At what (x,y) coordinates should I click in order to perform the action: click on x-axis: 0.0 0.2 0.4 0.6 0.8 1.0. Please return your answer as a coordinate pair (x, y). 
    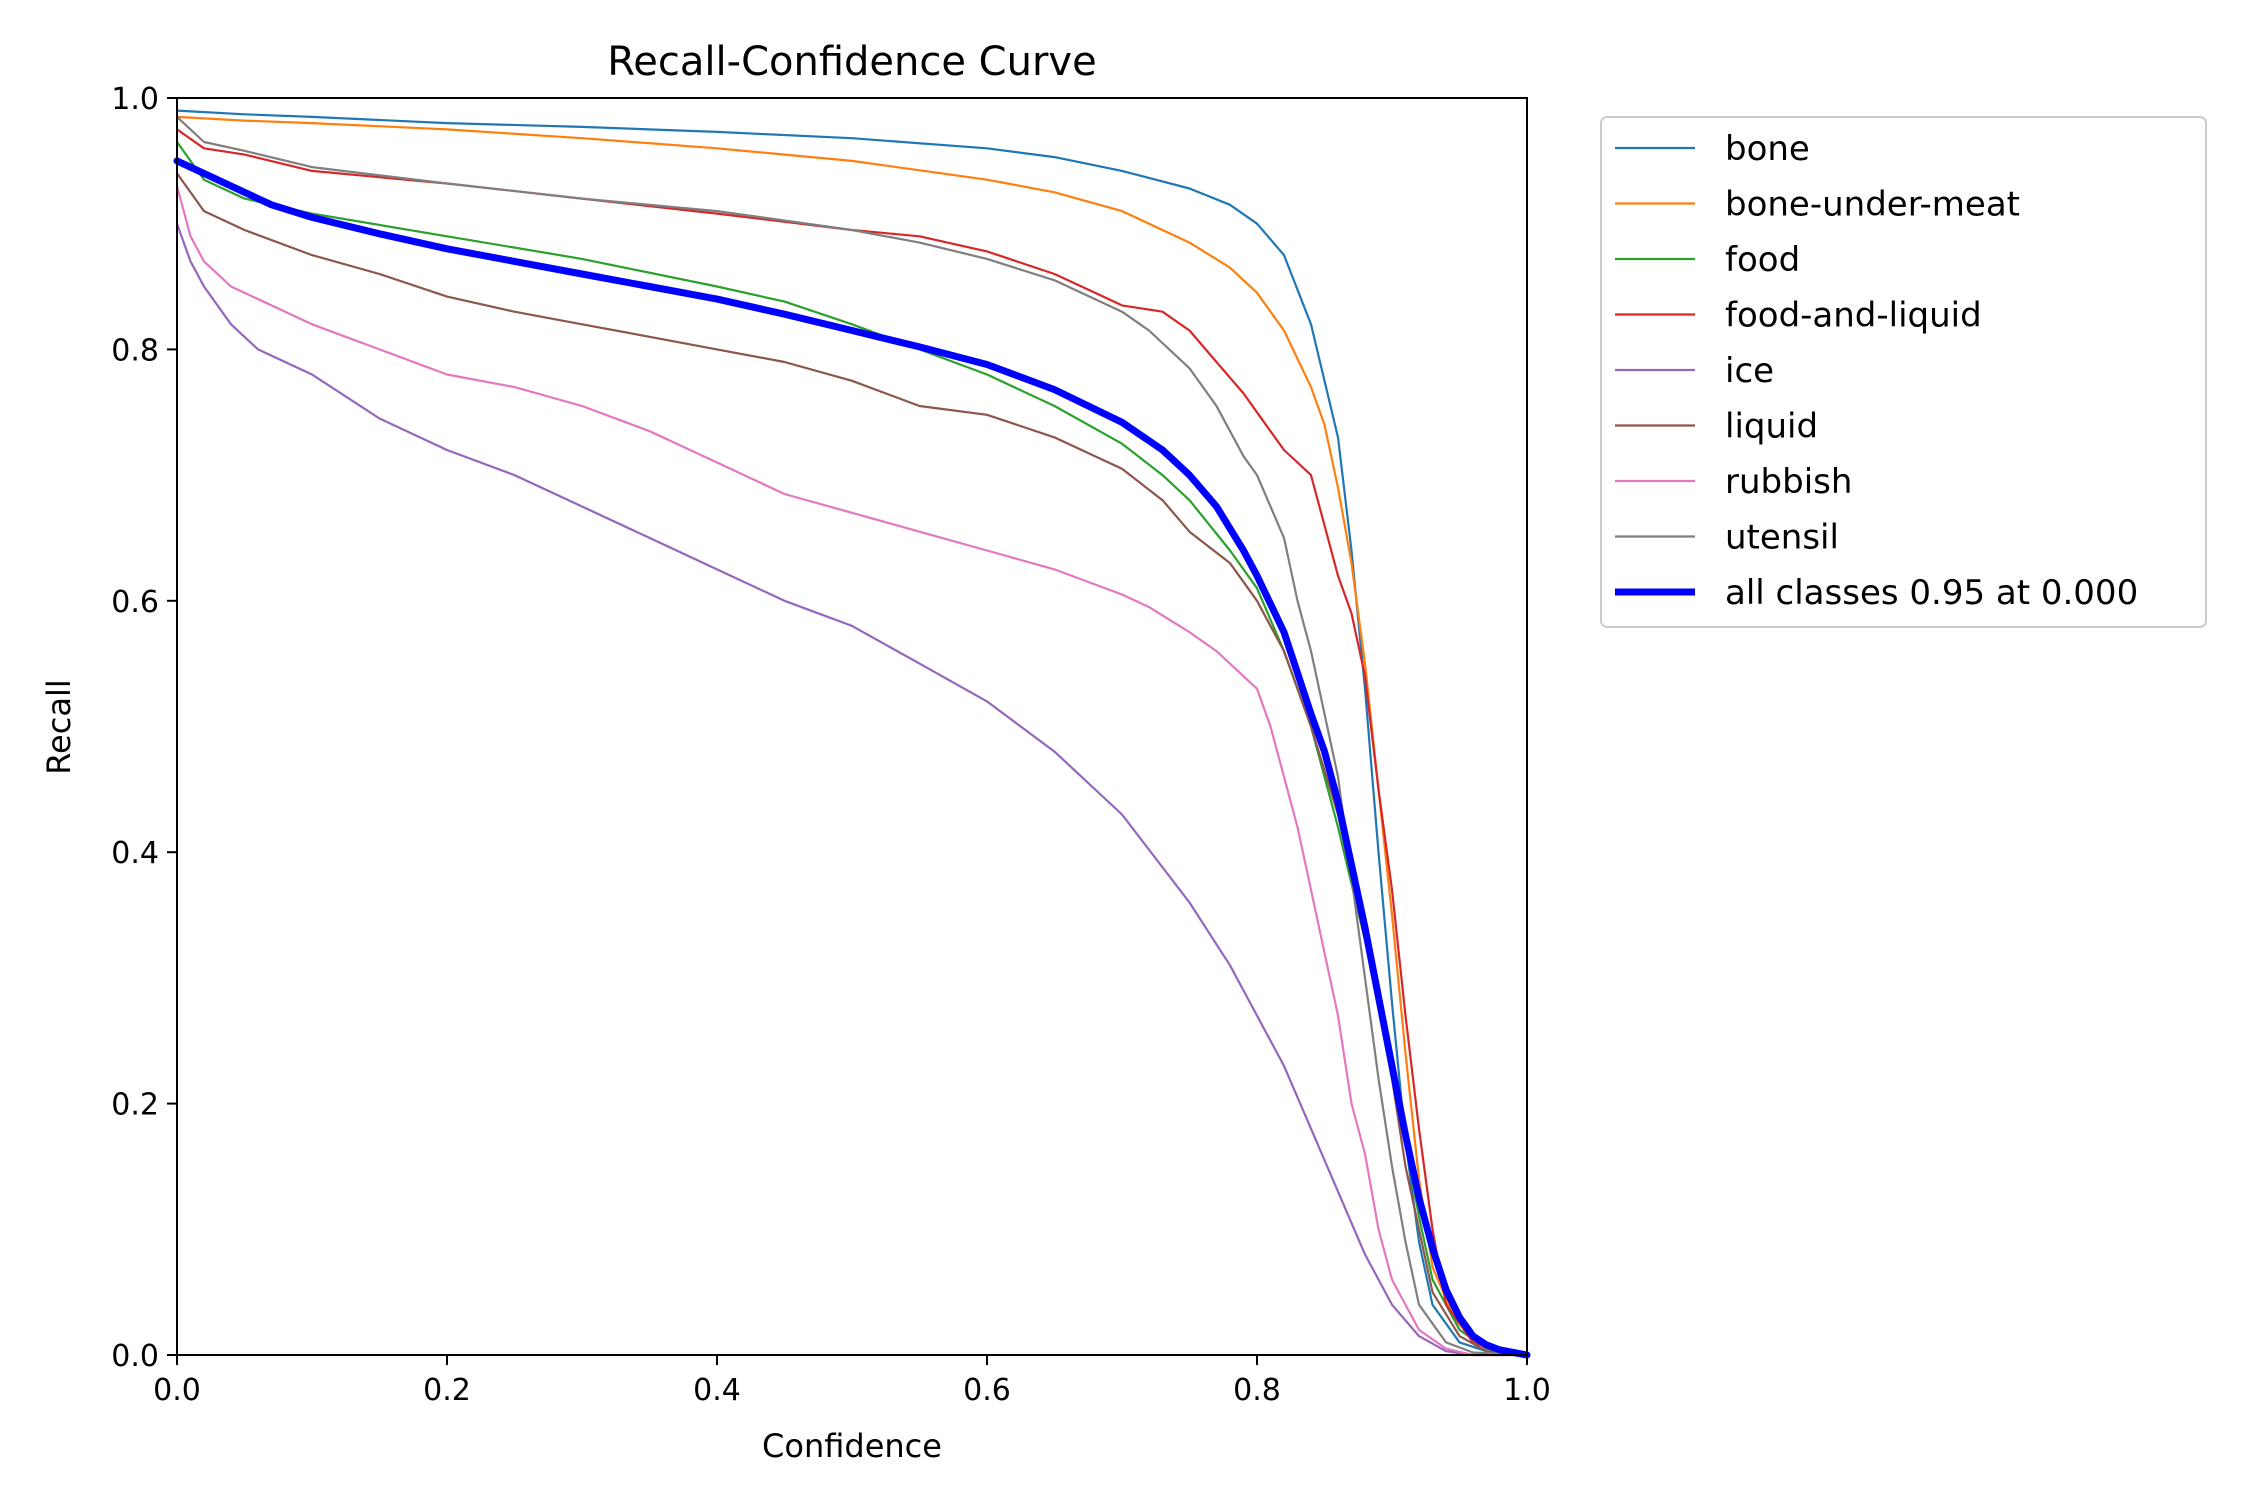
    Looking at the image, I should click on (852, 1381).